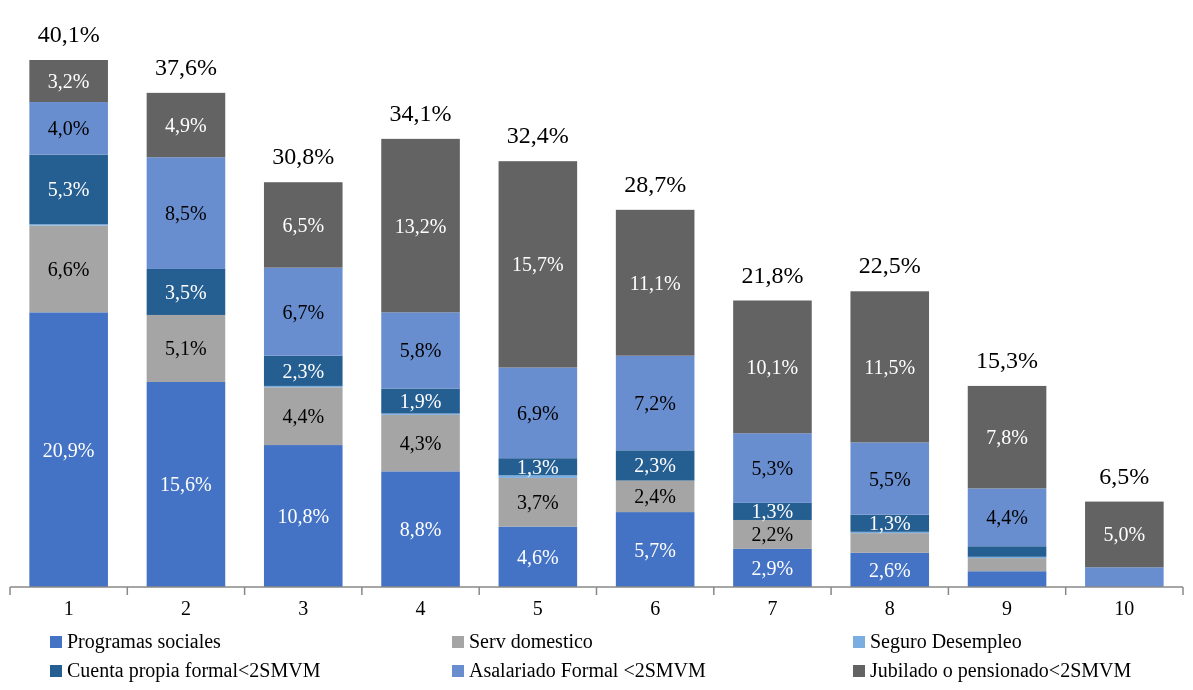  Describe the element at coordinates (186, 291) in the screenshot. I see `data-label: 3,5%` at that location.